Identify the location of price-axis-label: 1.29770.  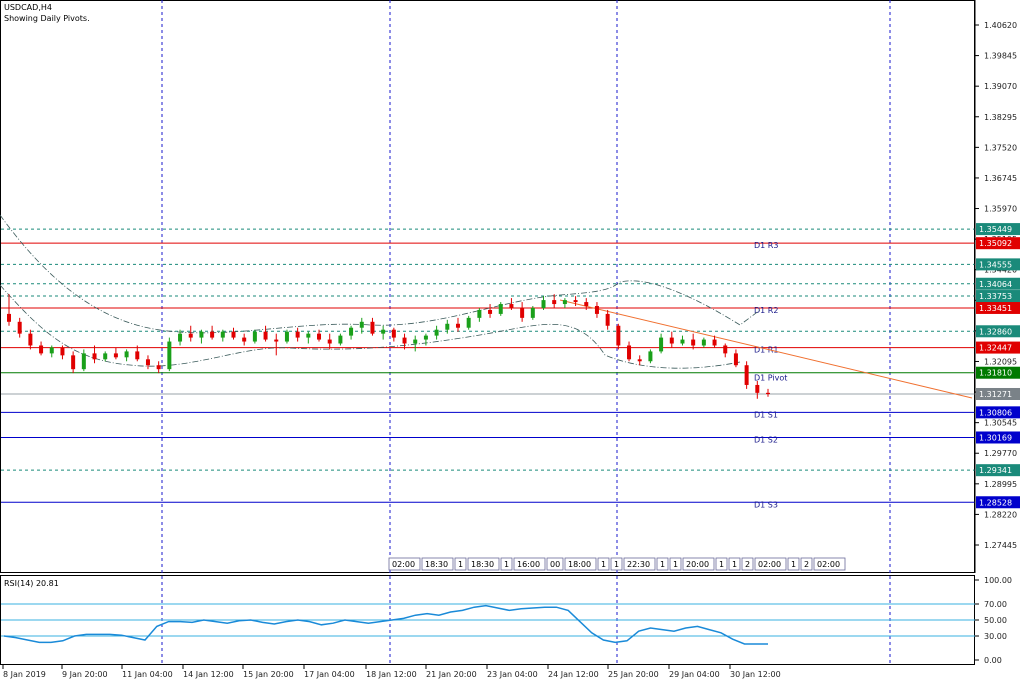
(1000, 453).